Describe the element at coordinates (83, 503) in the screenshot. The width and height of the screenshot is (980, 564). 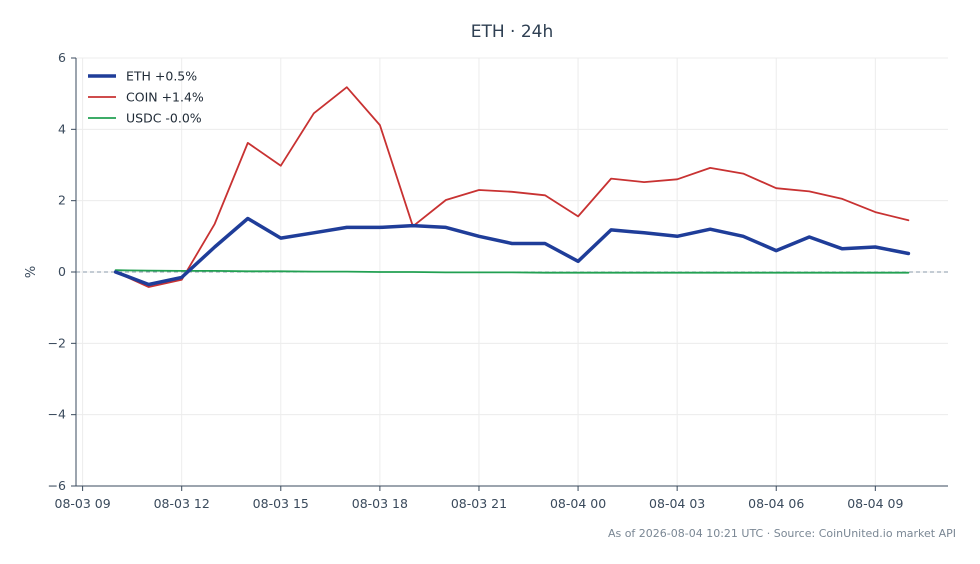
I see `x-tick-label: 08-03 09` at that location.